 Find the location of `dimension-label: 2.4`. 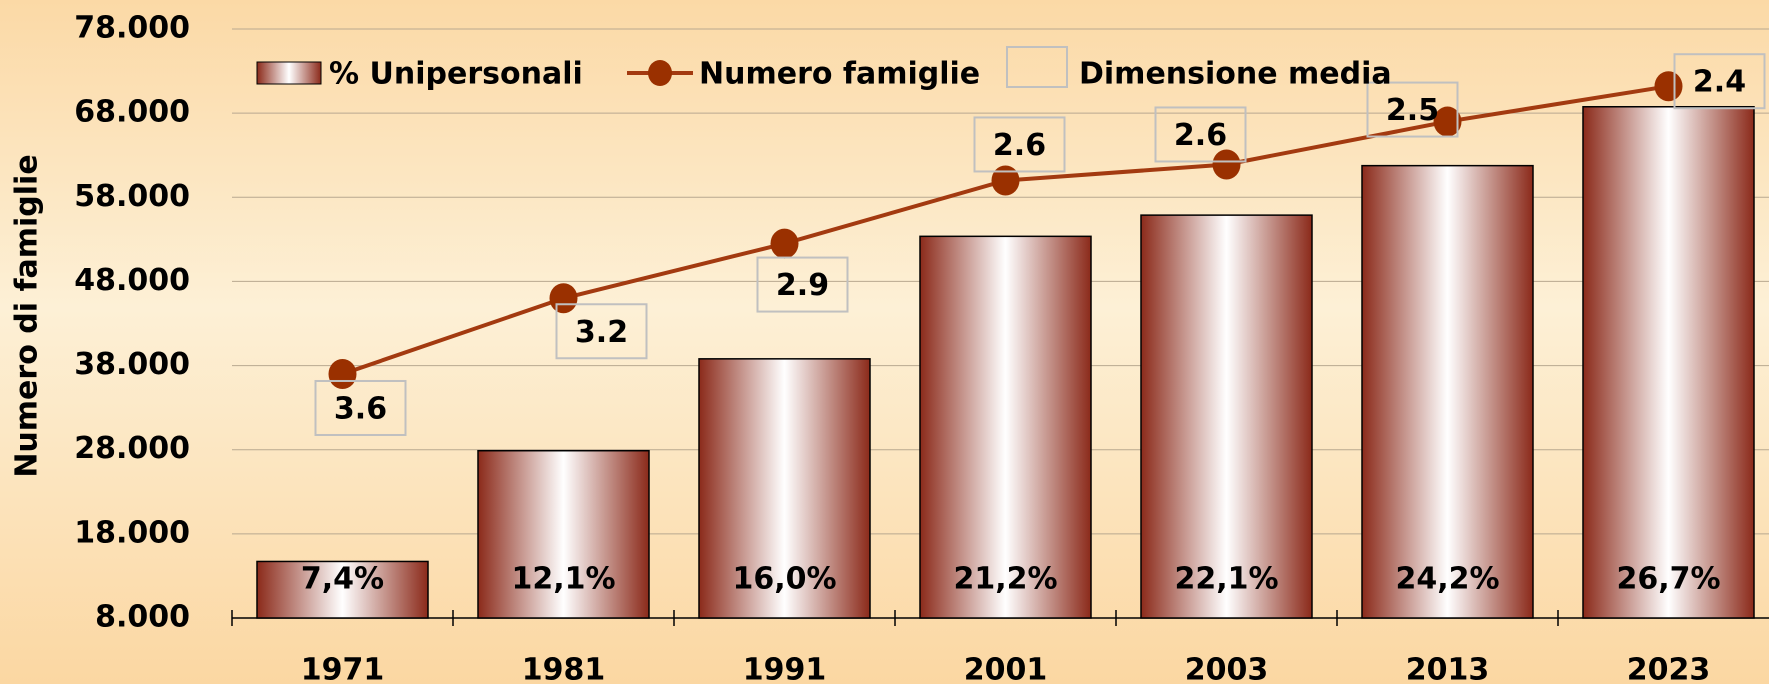

dimension-label: 2.4 is located at coordinates (1719, 82).